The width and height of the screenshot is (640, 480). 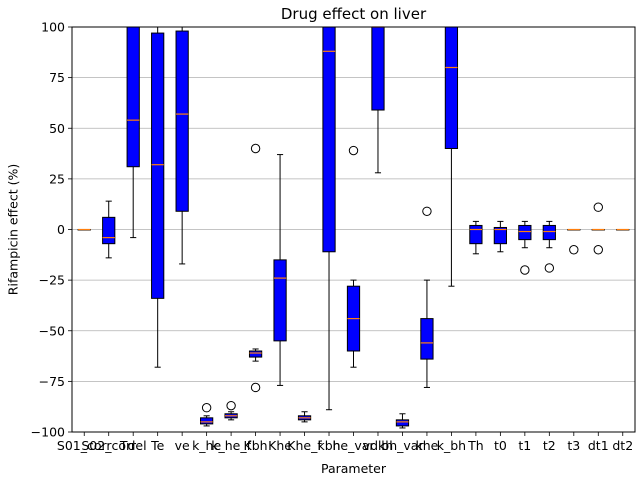 What do you see at coordinates (280, 445) in the screenshot?
I see `x-tick-label: Khe` at bounding box center [280, 445].